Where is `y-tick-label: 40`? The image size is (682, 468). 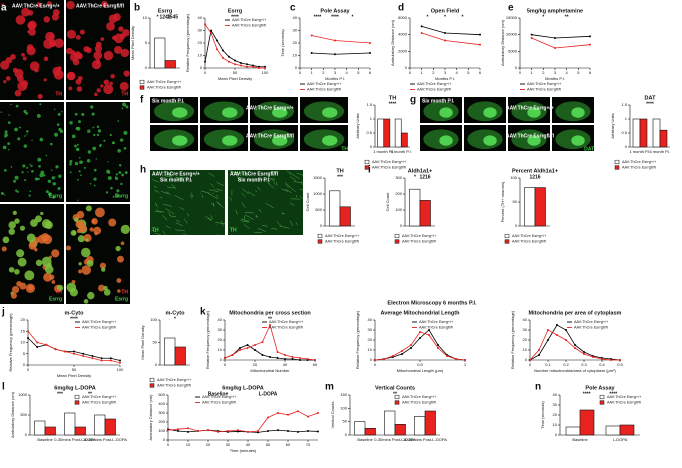
y-tick-label: 40 is located at coordinates (555, 394).